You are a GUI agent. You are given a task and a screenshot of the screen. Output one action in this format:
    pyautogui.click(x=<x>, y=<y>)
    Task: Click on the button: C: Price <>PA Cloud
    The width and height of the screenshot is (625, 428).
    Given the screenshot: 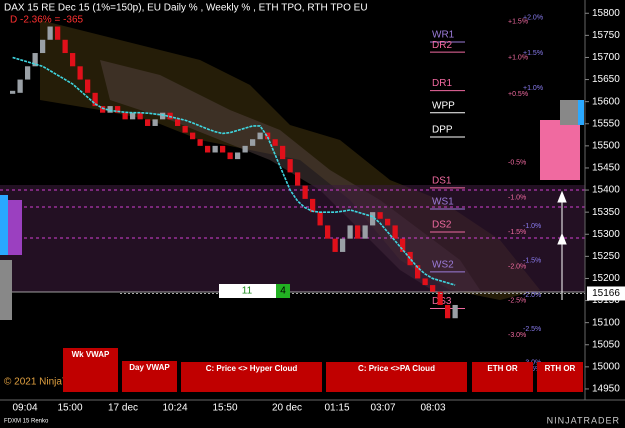 What is the action you would take?
    pyautogui.click(x=396, y=377)
    